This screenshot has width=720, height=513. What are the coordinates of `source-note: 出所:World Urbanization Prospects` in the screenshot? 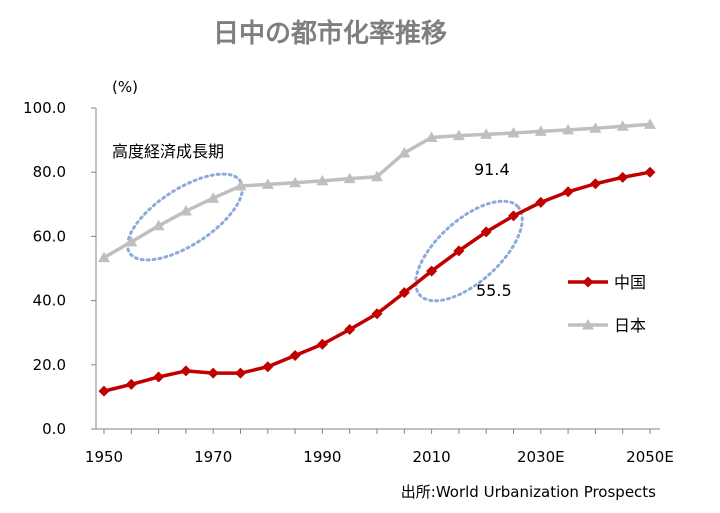 It's located at (528, 492).